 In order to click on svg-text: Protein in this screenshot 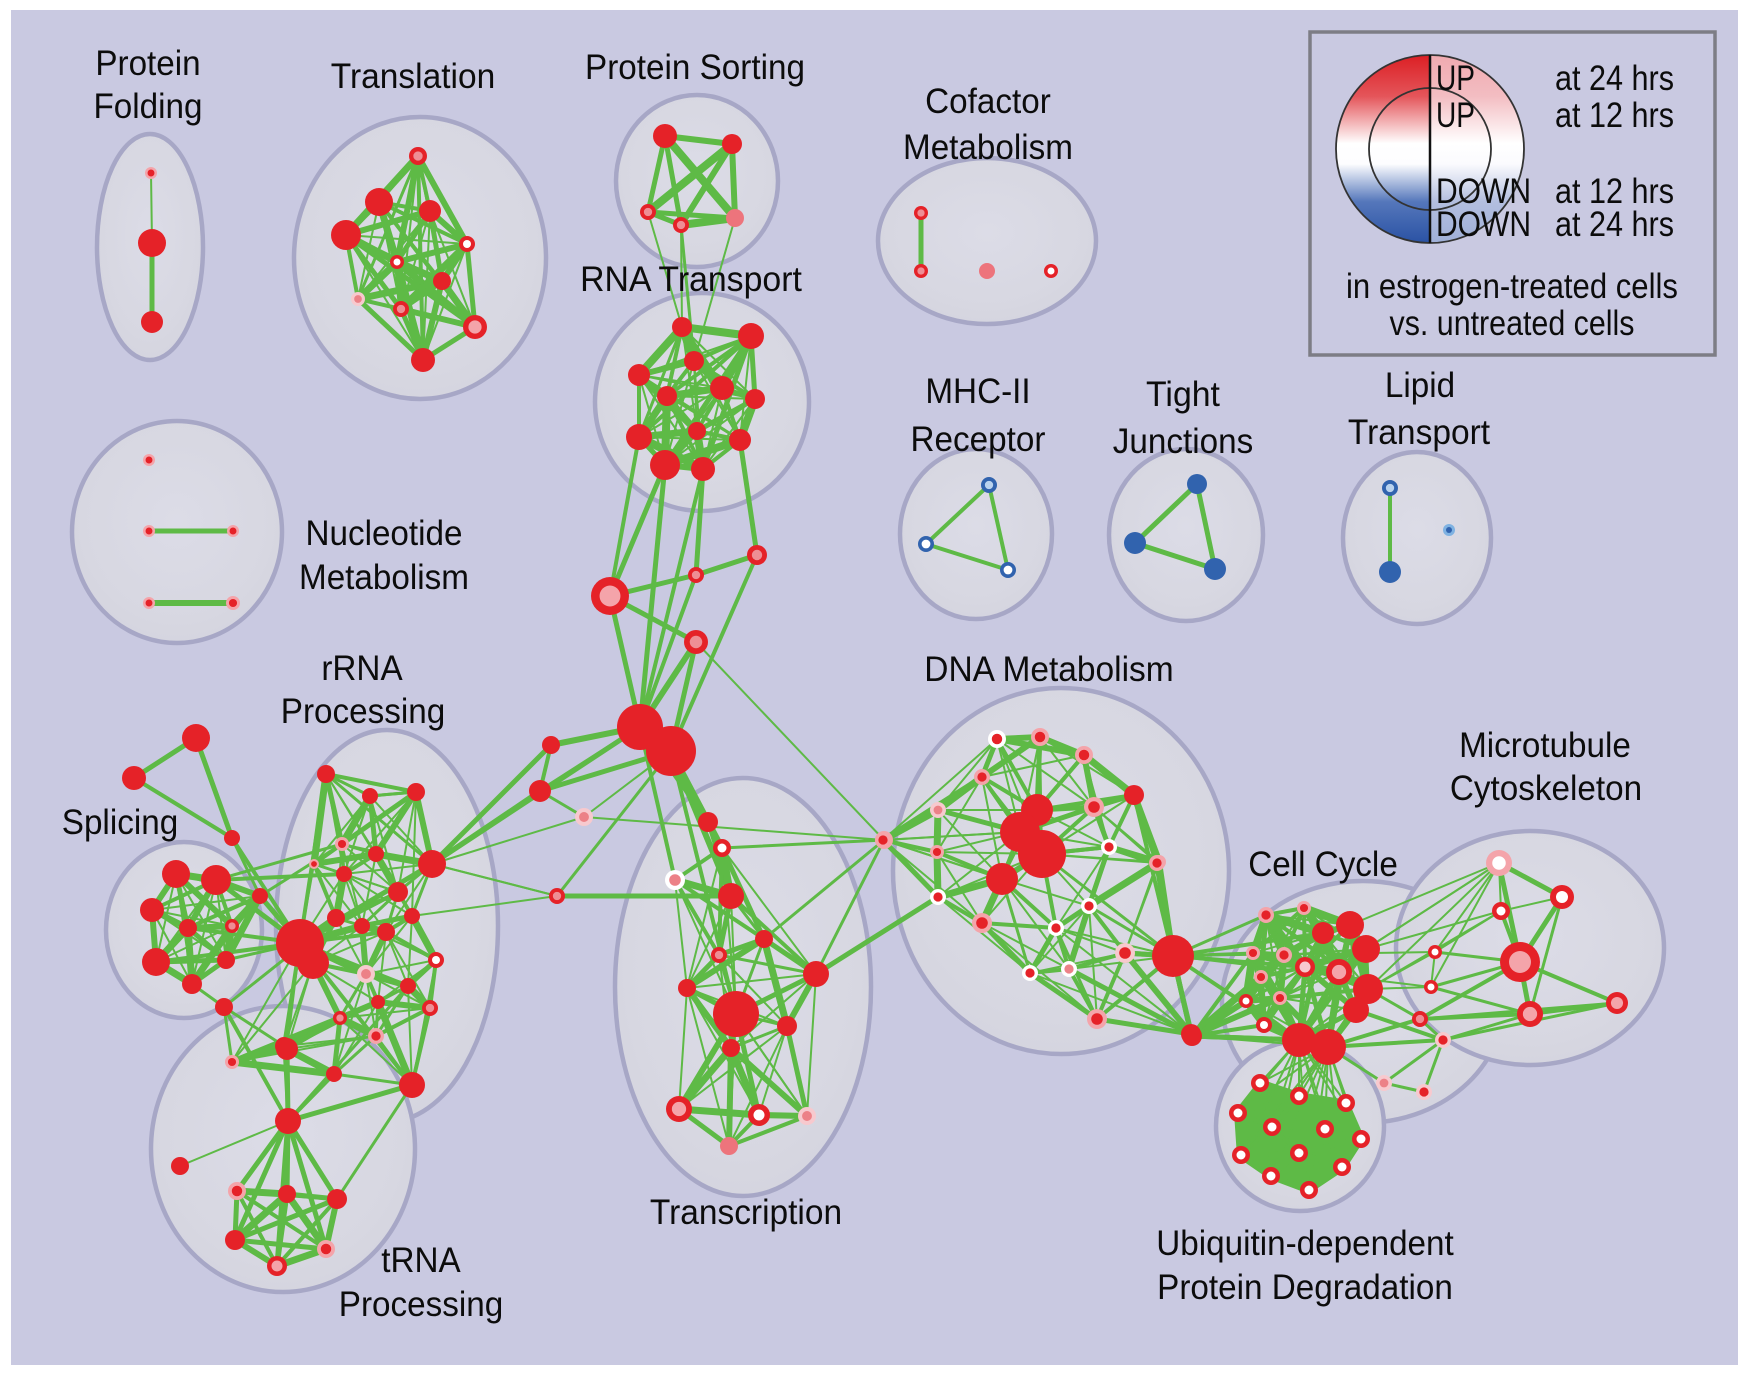, I will do `click(147, 63)`.